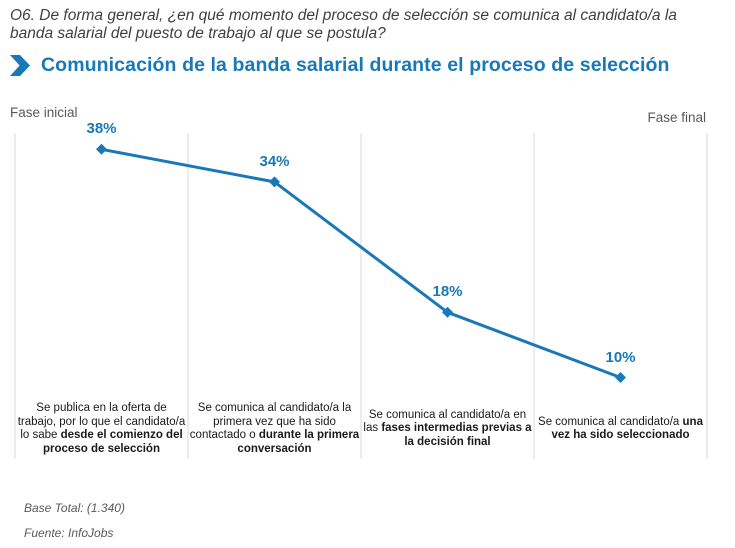 This screenshot has width=735, height=548. Describe the element at coordinates (274, 161) in the screenshot. I see `data-label: 34%` at that location.